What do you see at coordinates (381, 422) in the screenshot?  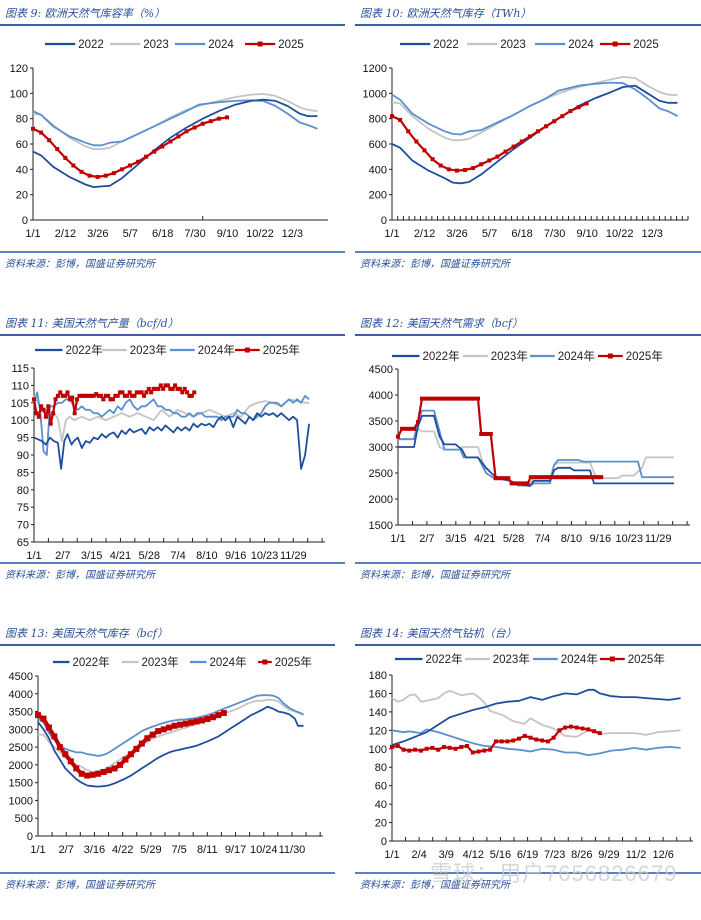 I see `y-tick-label: 3500` at bounding box center [381, 422].